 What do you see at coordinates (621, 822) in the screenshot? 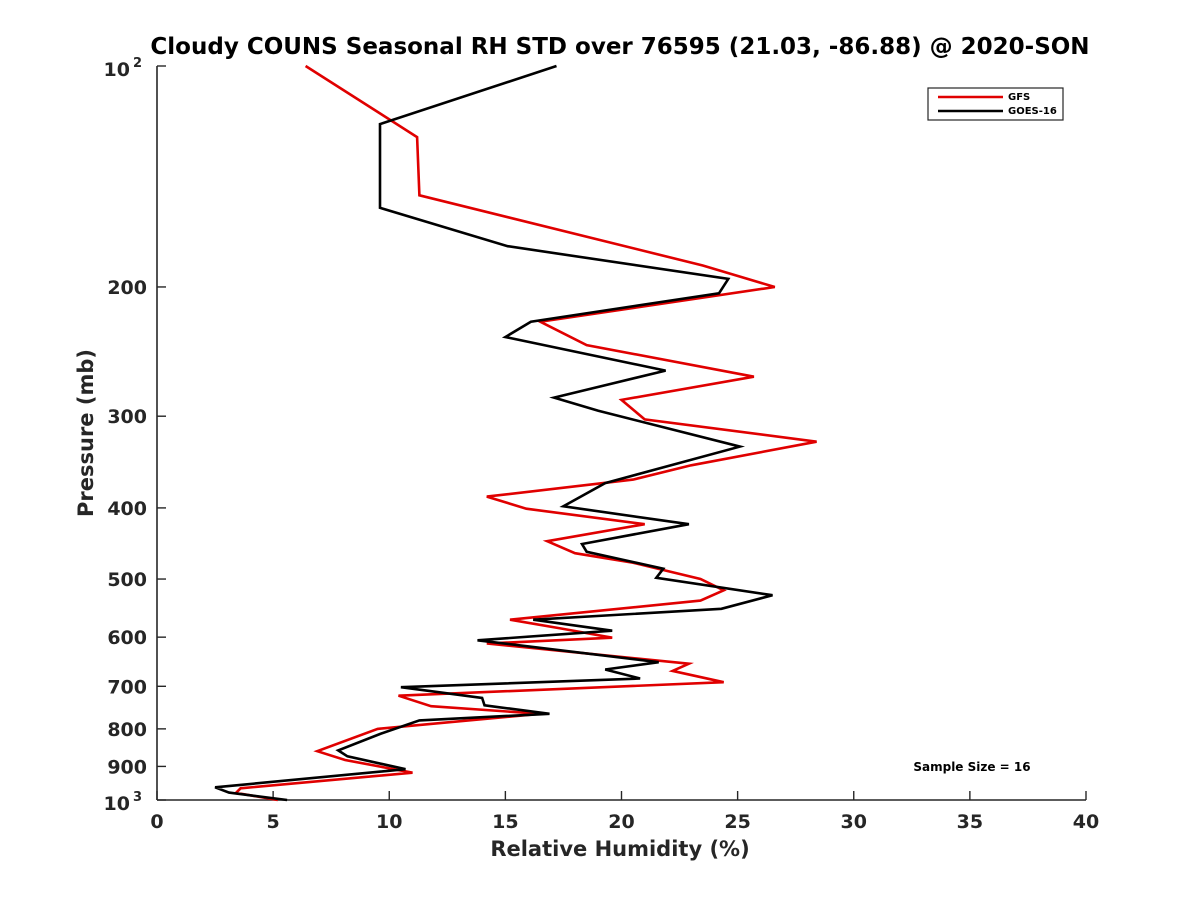
I see `x-tick-label: 20` at bounding box center [621, 822].